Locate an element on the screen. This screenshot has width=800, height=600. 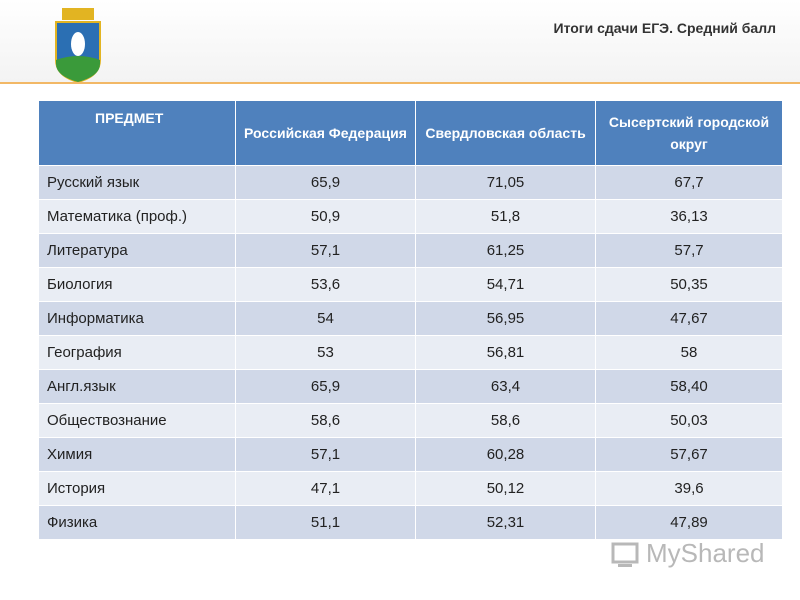
score-cell: 47,1 is located at coordinates (325, 488).